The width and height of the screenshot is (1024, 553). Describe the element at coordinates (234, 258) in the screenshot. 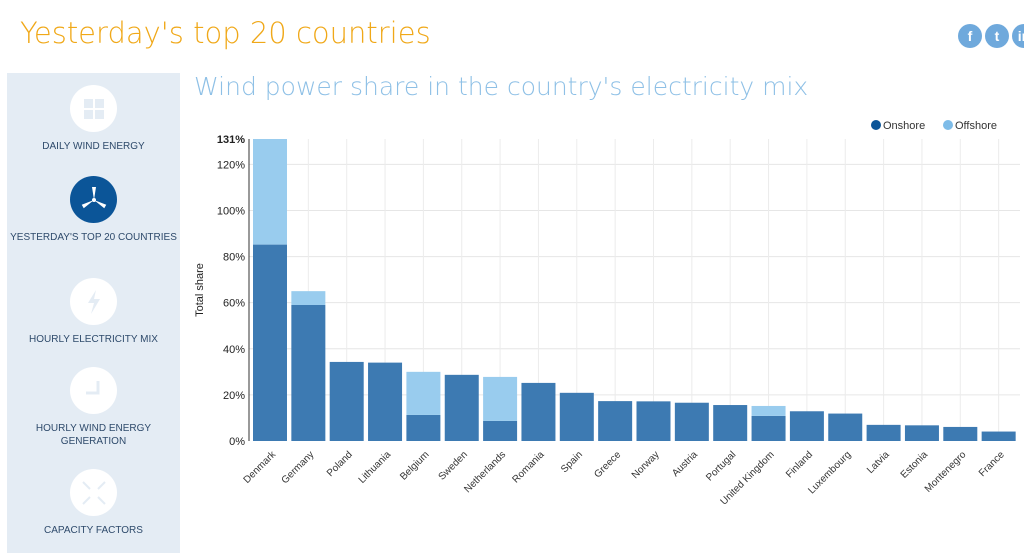

I see `y-tick-label: 80%` at that location.